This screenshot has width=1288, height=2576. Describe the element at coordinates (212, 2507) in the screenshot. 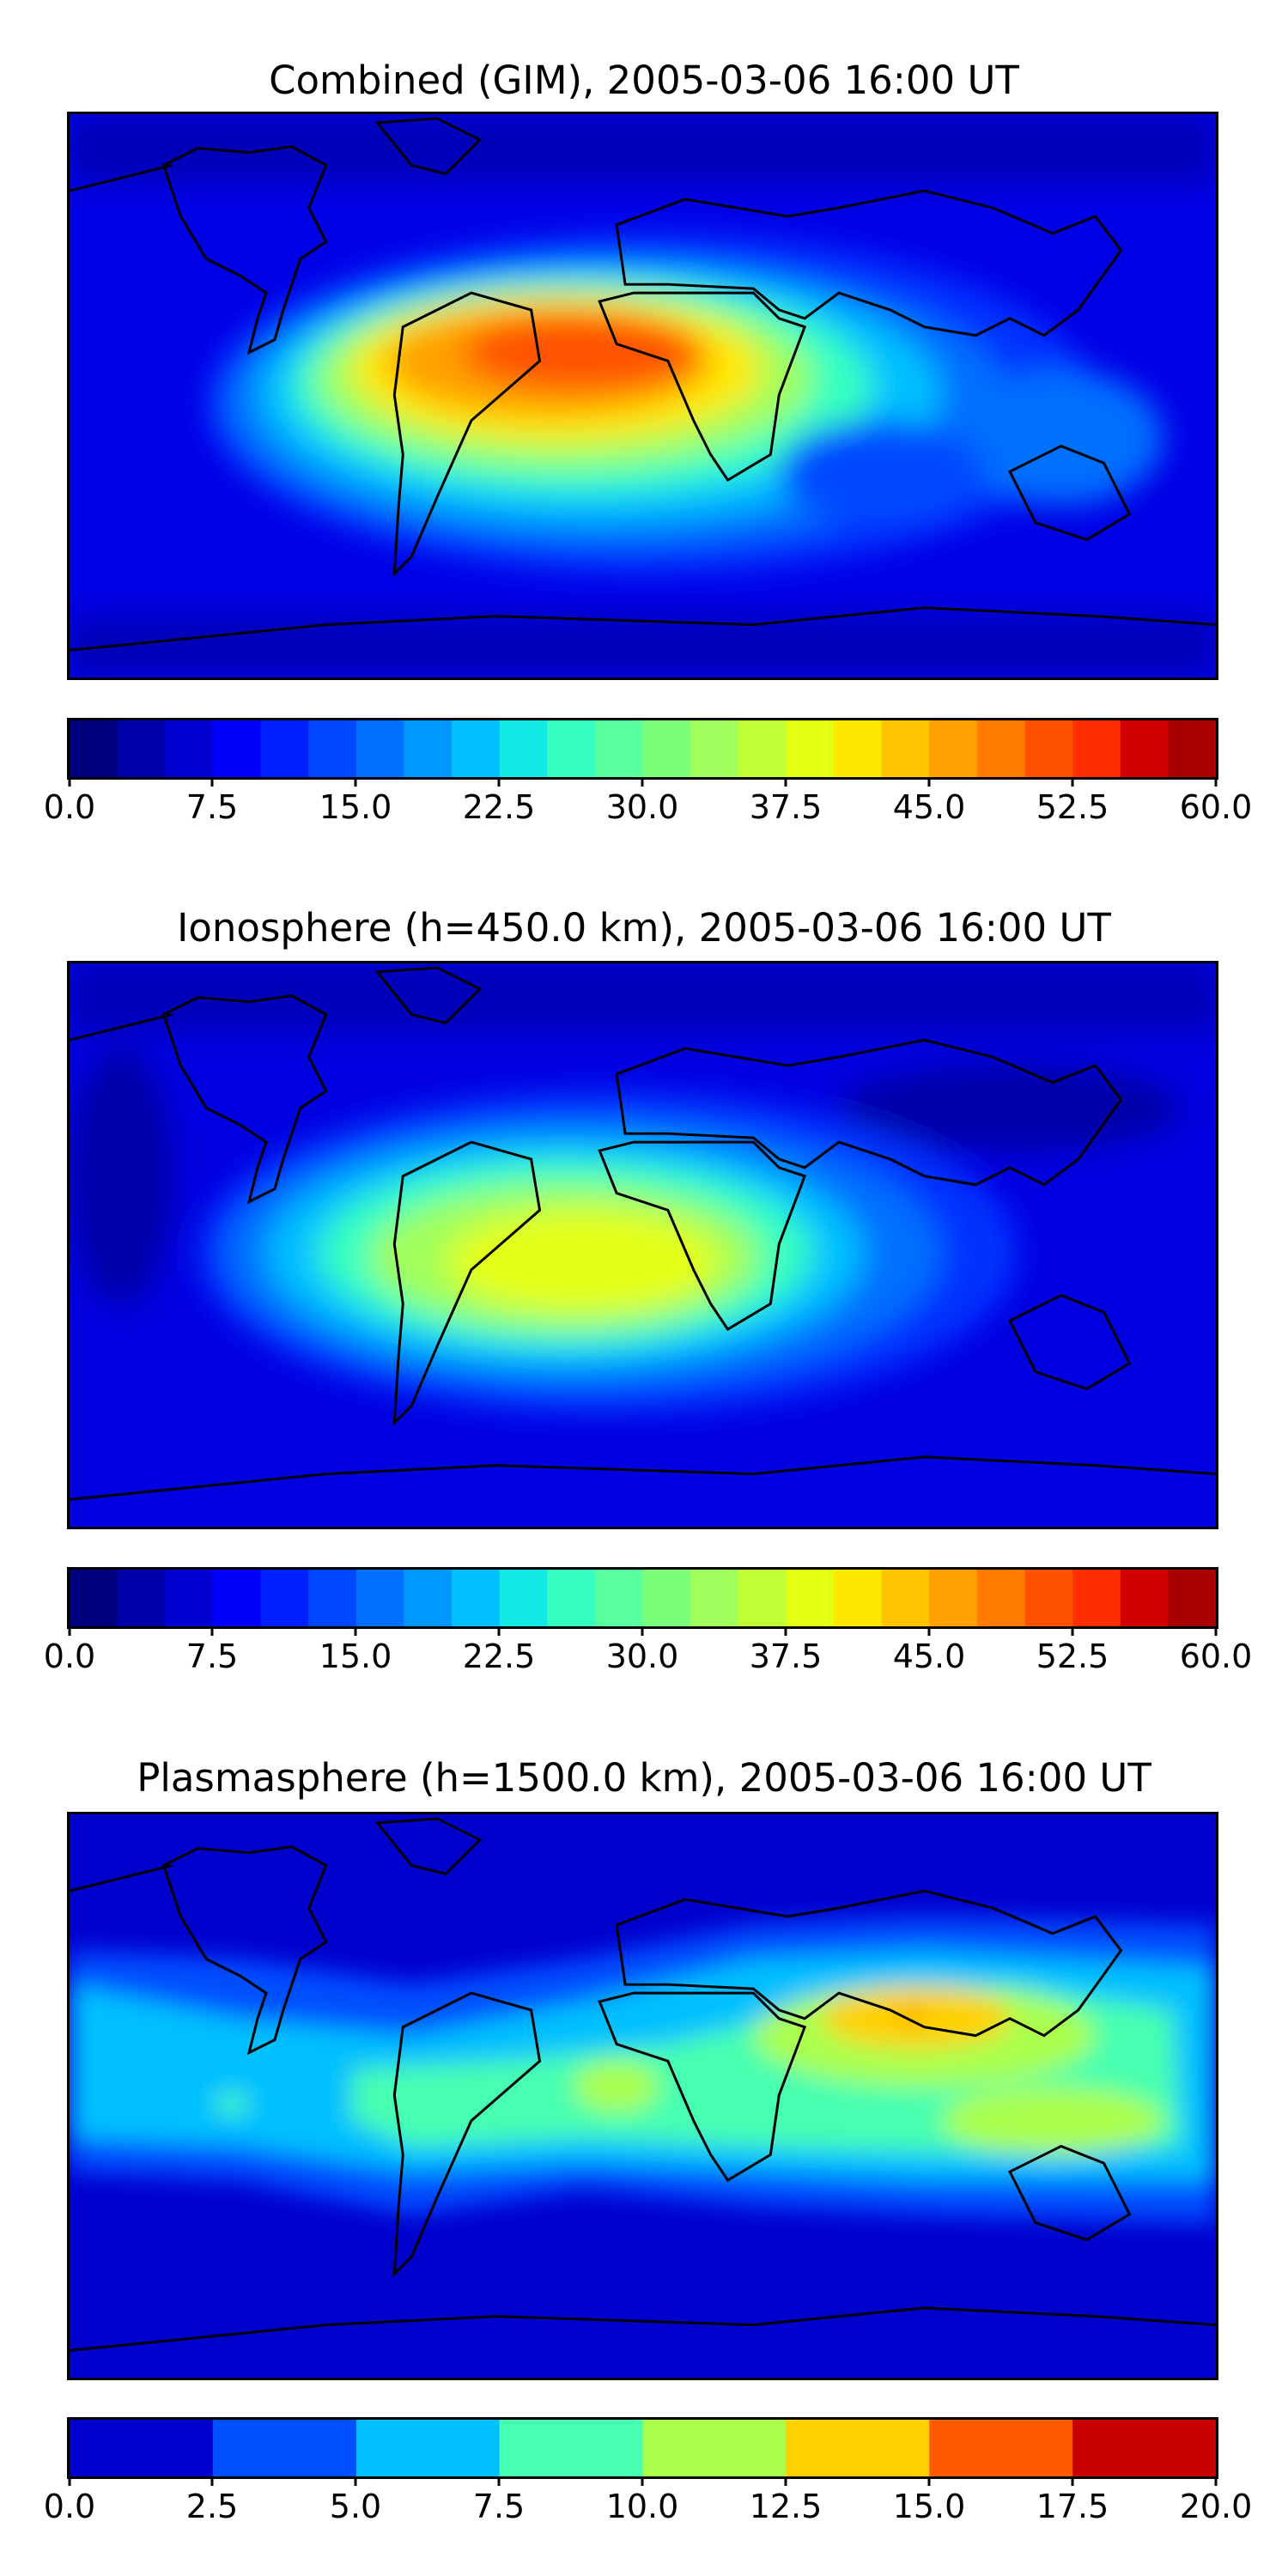

I see `cbar-tick-1: 2.5` at that location.